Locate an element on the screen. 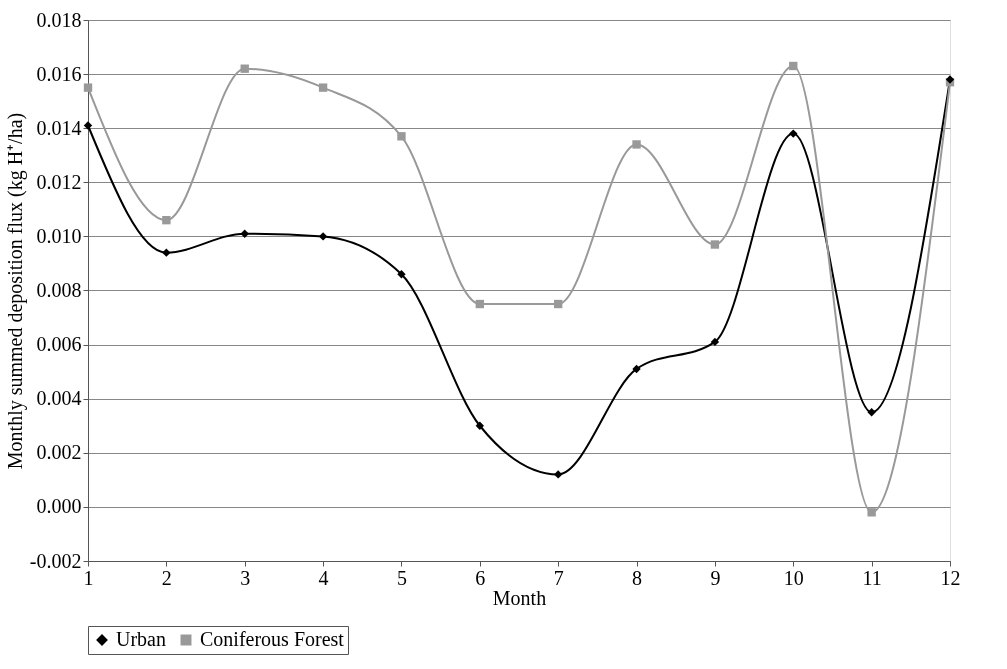  legend-label: Urban is located at coordinates (141, 639).